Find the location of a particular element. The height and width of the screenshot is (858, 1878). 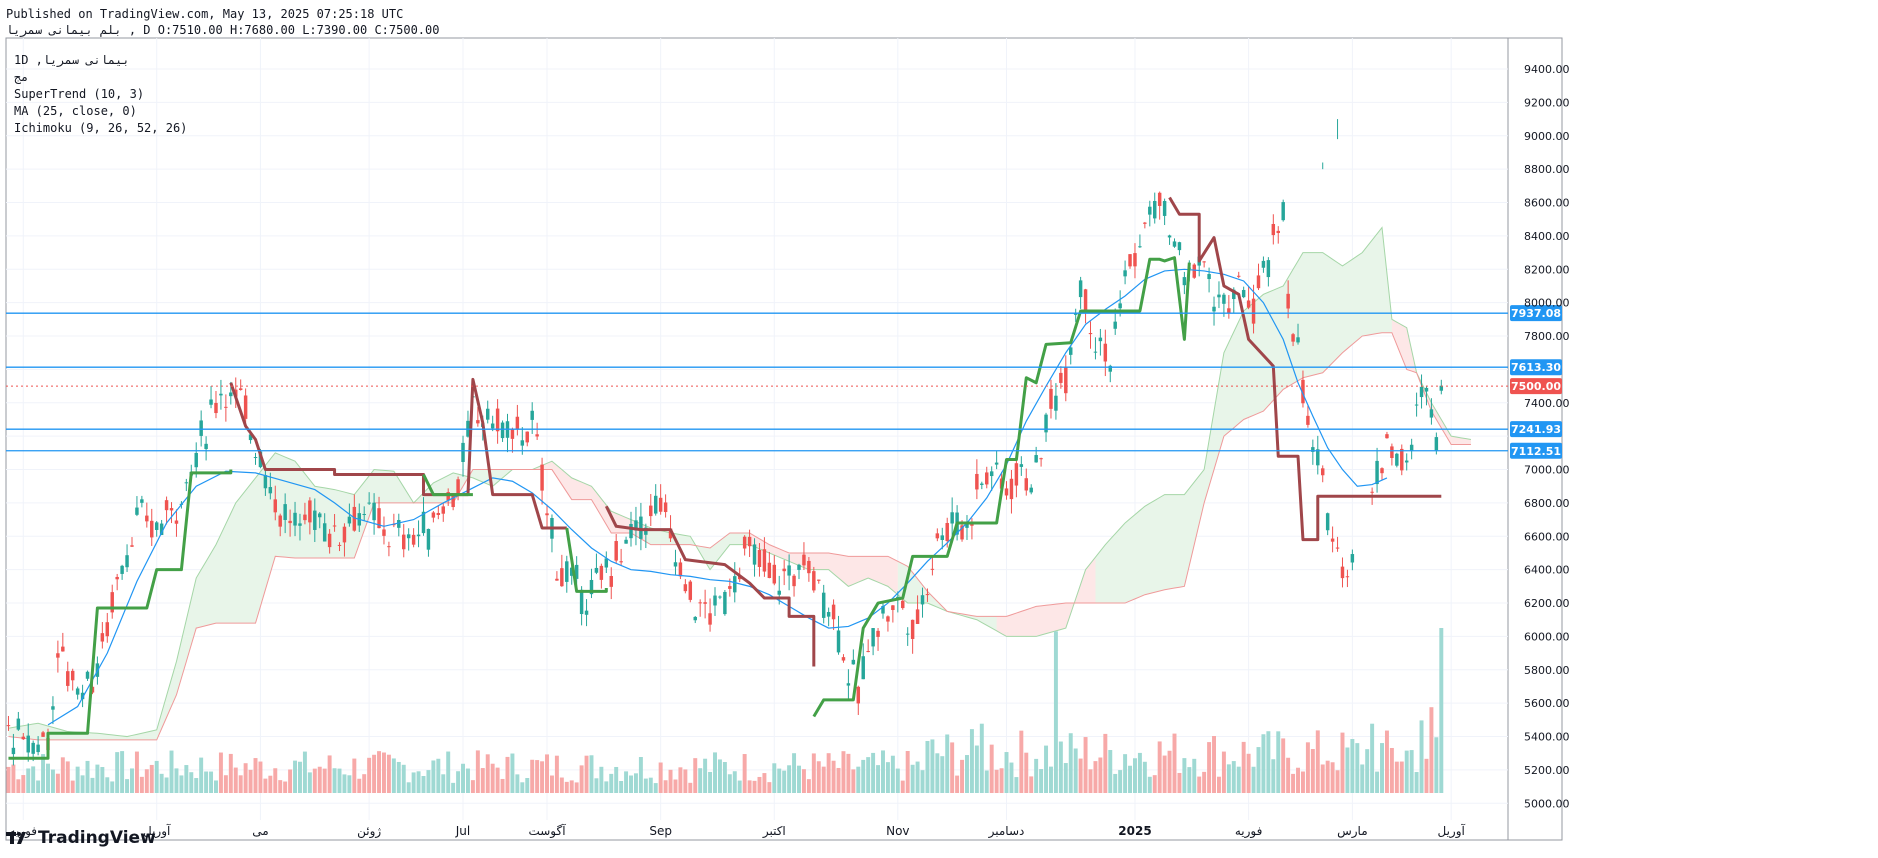

price-label-box is located at coordinates (1536, 386).